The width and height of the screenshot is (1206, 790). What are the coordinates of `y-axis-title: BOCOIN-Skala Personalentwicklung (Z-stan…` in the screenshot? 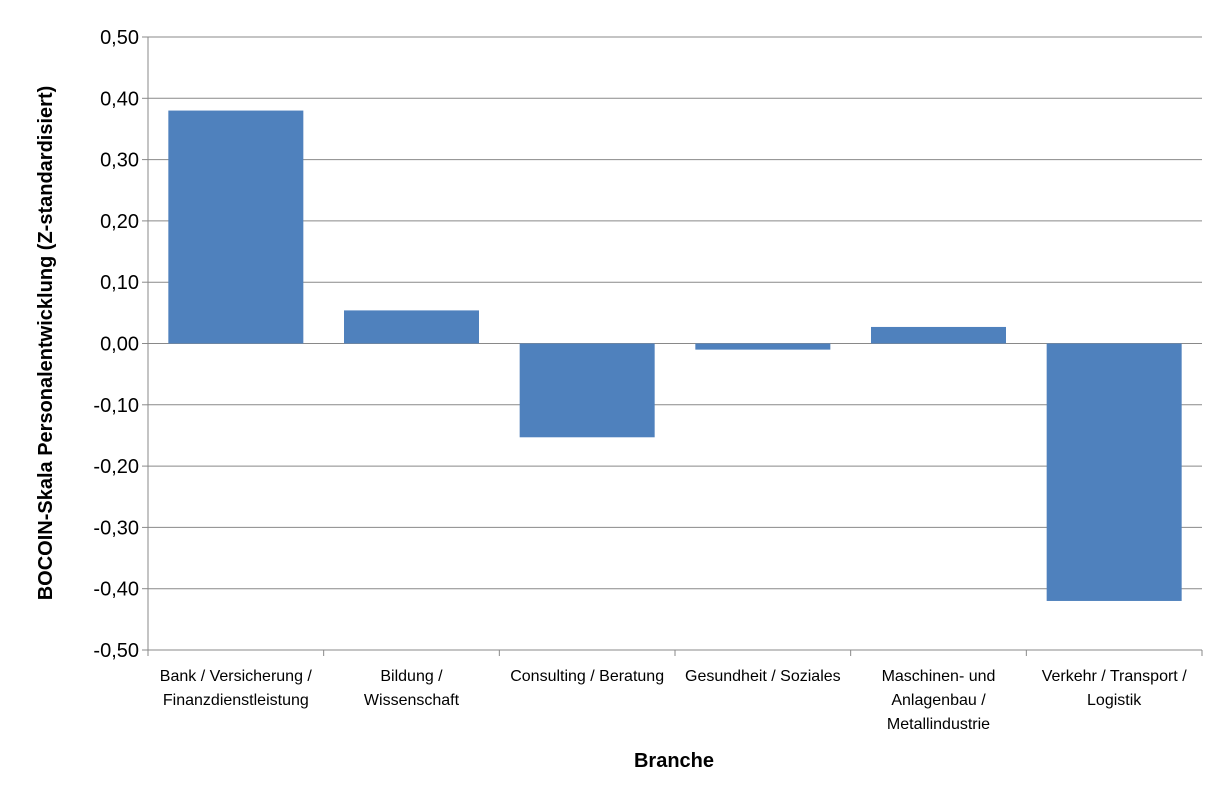 It's located at (46, 343).